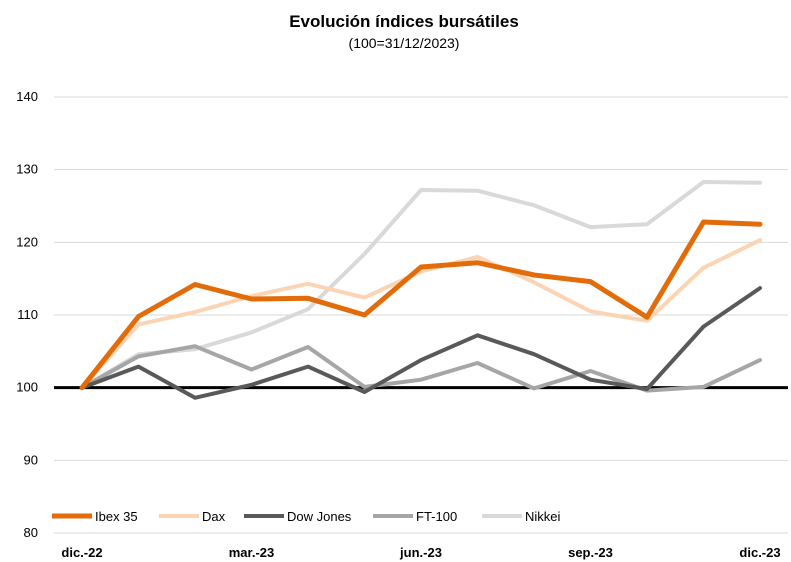 The height and width of the screenshot is (562, 791). Describe the element at coordinates (31, 532) in the screenshot. I see `y-tick-label: 80` at that location.